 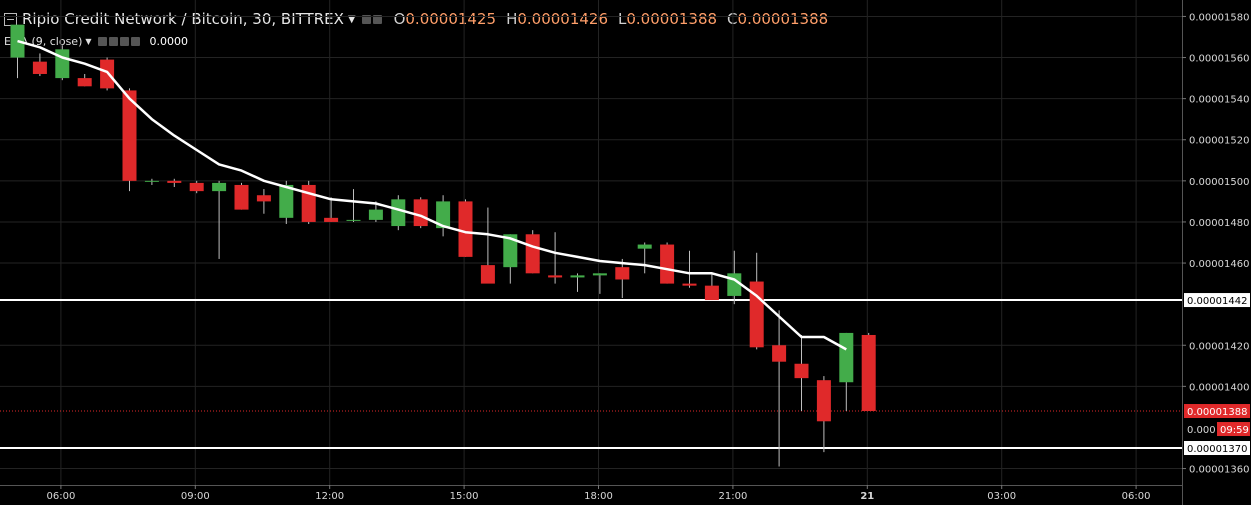 What do you see at coordinates (1219, 141) in the screenshot?
I see `y-tick-label: 0.00001520` at bounding box center [1219, 141].